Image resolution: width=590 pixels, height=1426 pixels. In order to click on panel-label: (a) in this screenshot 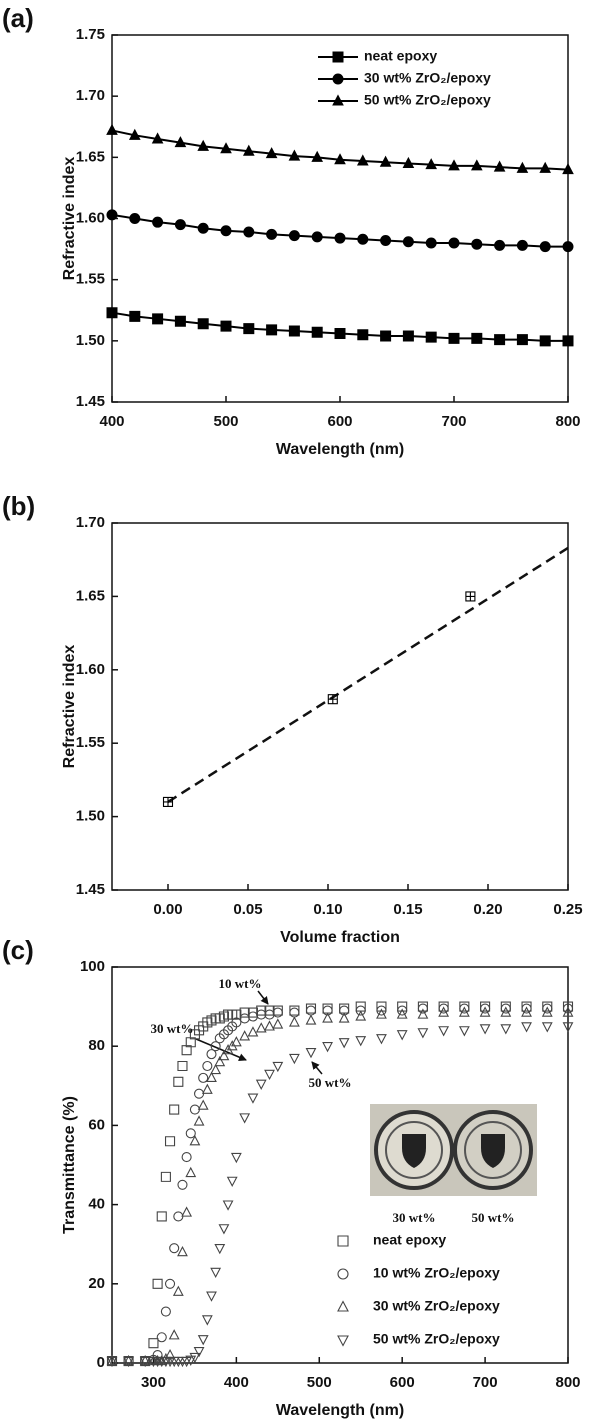, I will do `click(18, 18)`.